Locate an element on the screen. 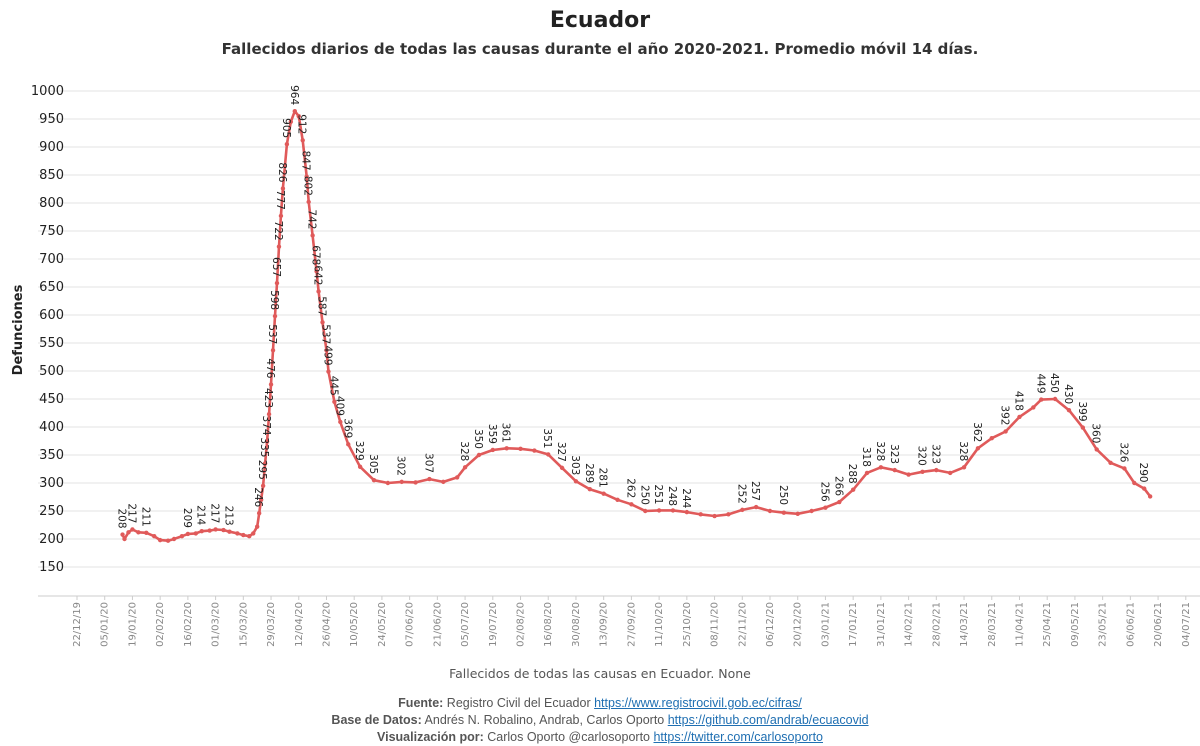  data-label: 964 is located at coordinates (294, 95).